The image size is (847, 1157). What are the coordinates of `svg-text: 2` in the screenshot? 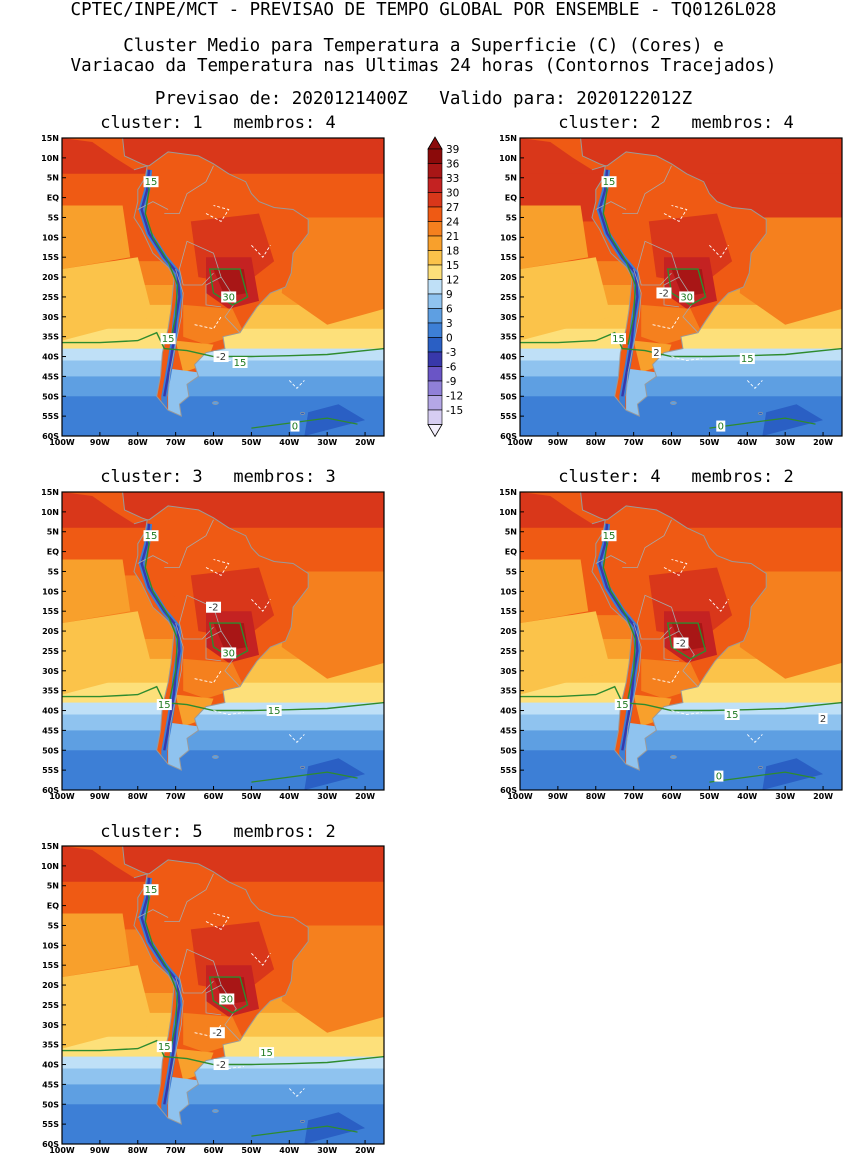 It's located at (823, 719).